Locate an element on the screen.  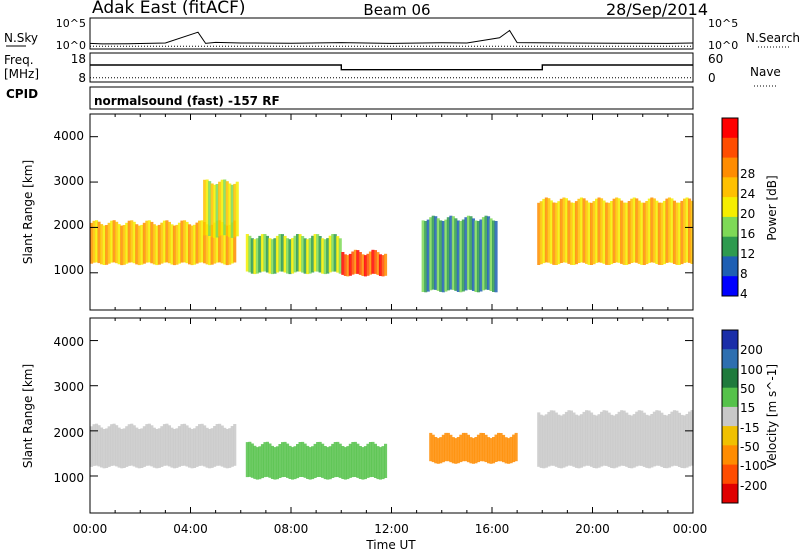
velocity-ylabel: Slant Range [km] is located at coordinates (28, 416).